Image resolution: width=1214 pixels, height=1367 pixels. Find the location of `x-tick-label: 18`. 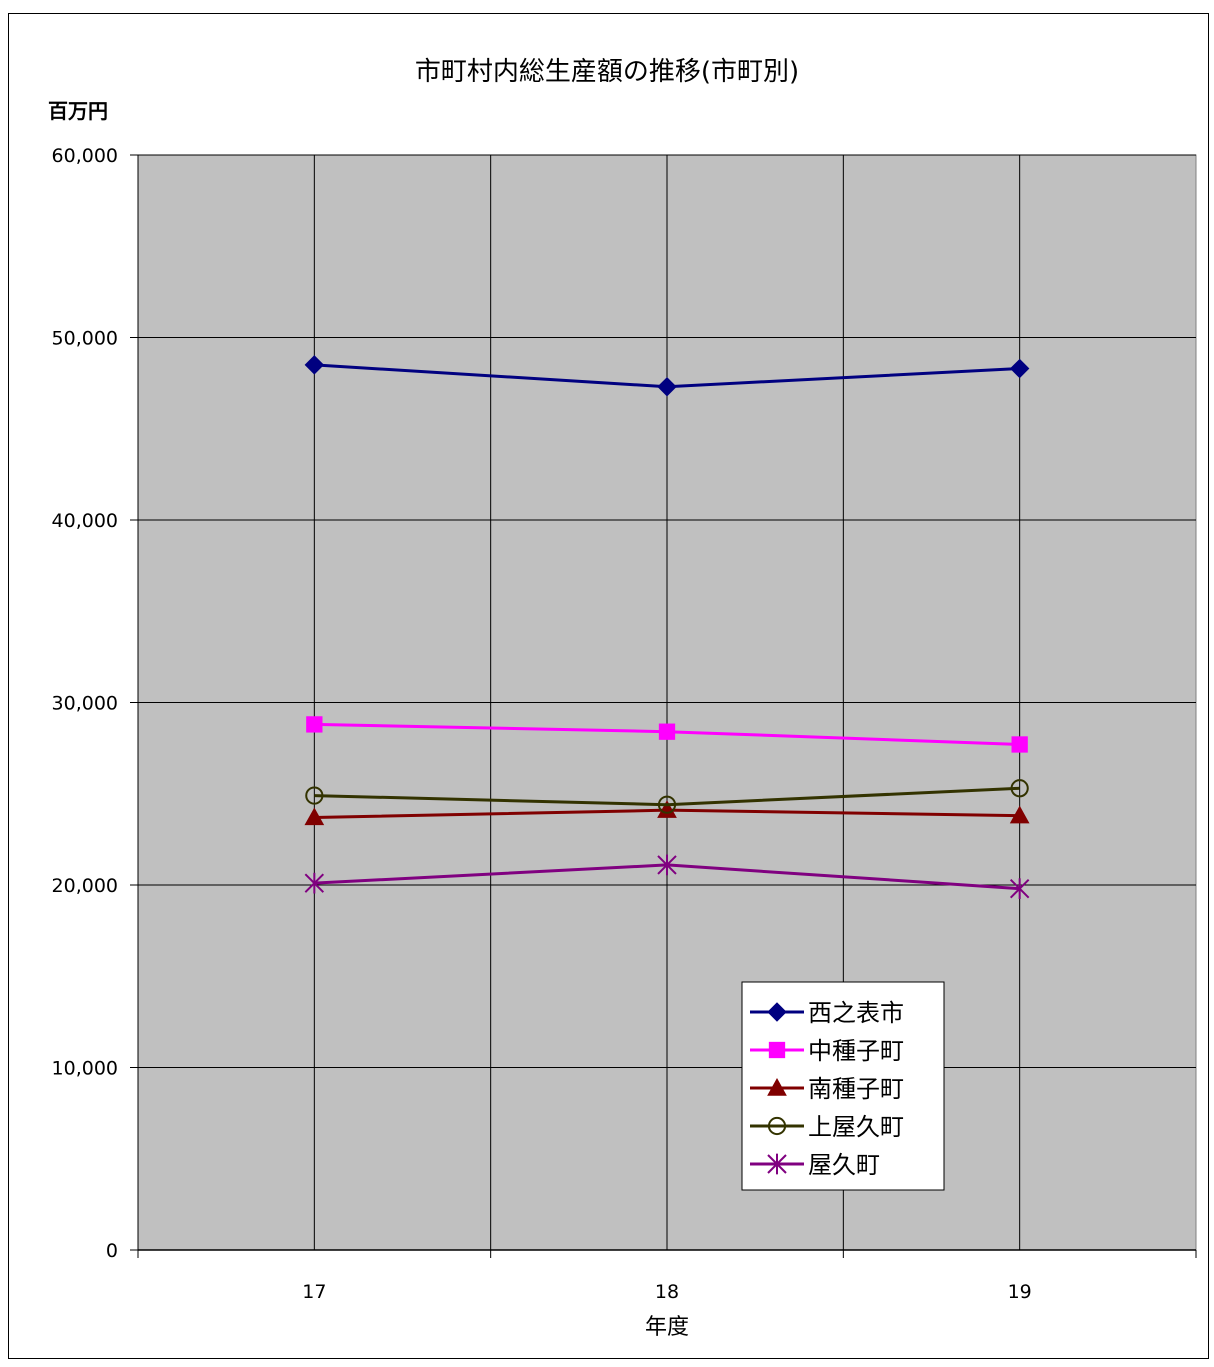

x-tick-label: 18 is located at coordinates (667, 1292).